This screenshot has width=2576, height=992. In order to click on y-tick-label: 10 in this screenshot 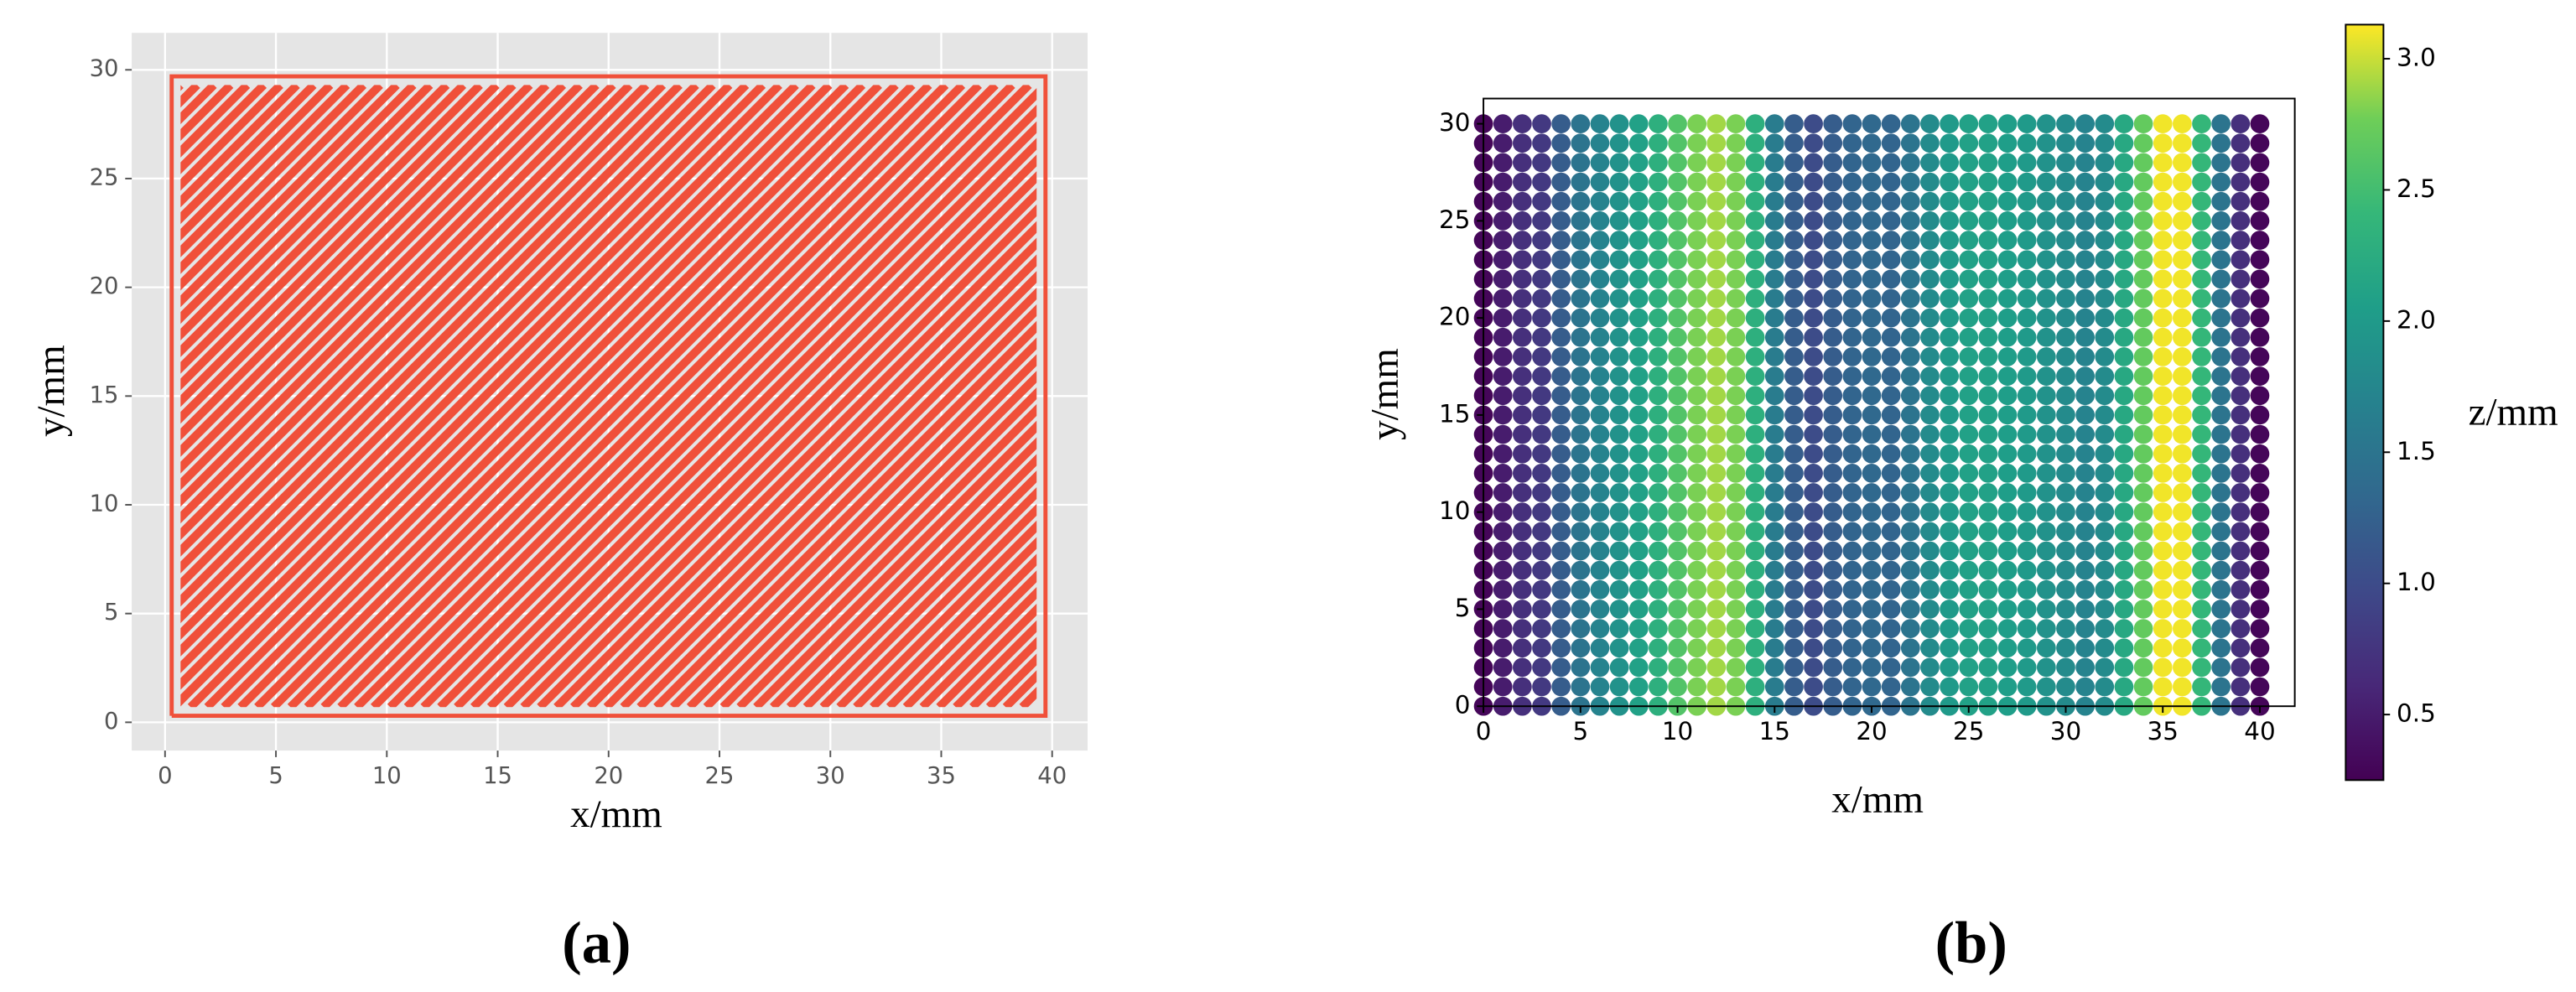, I will do `click(104, 504)`.